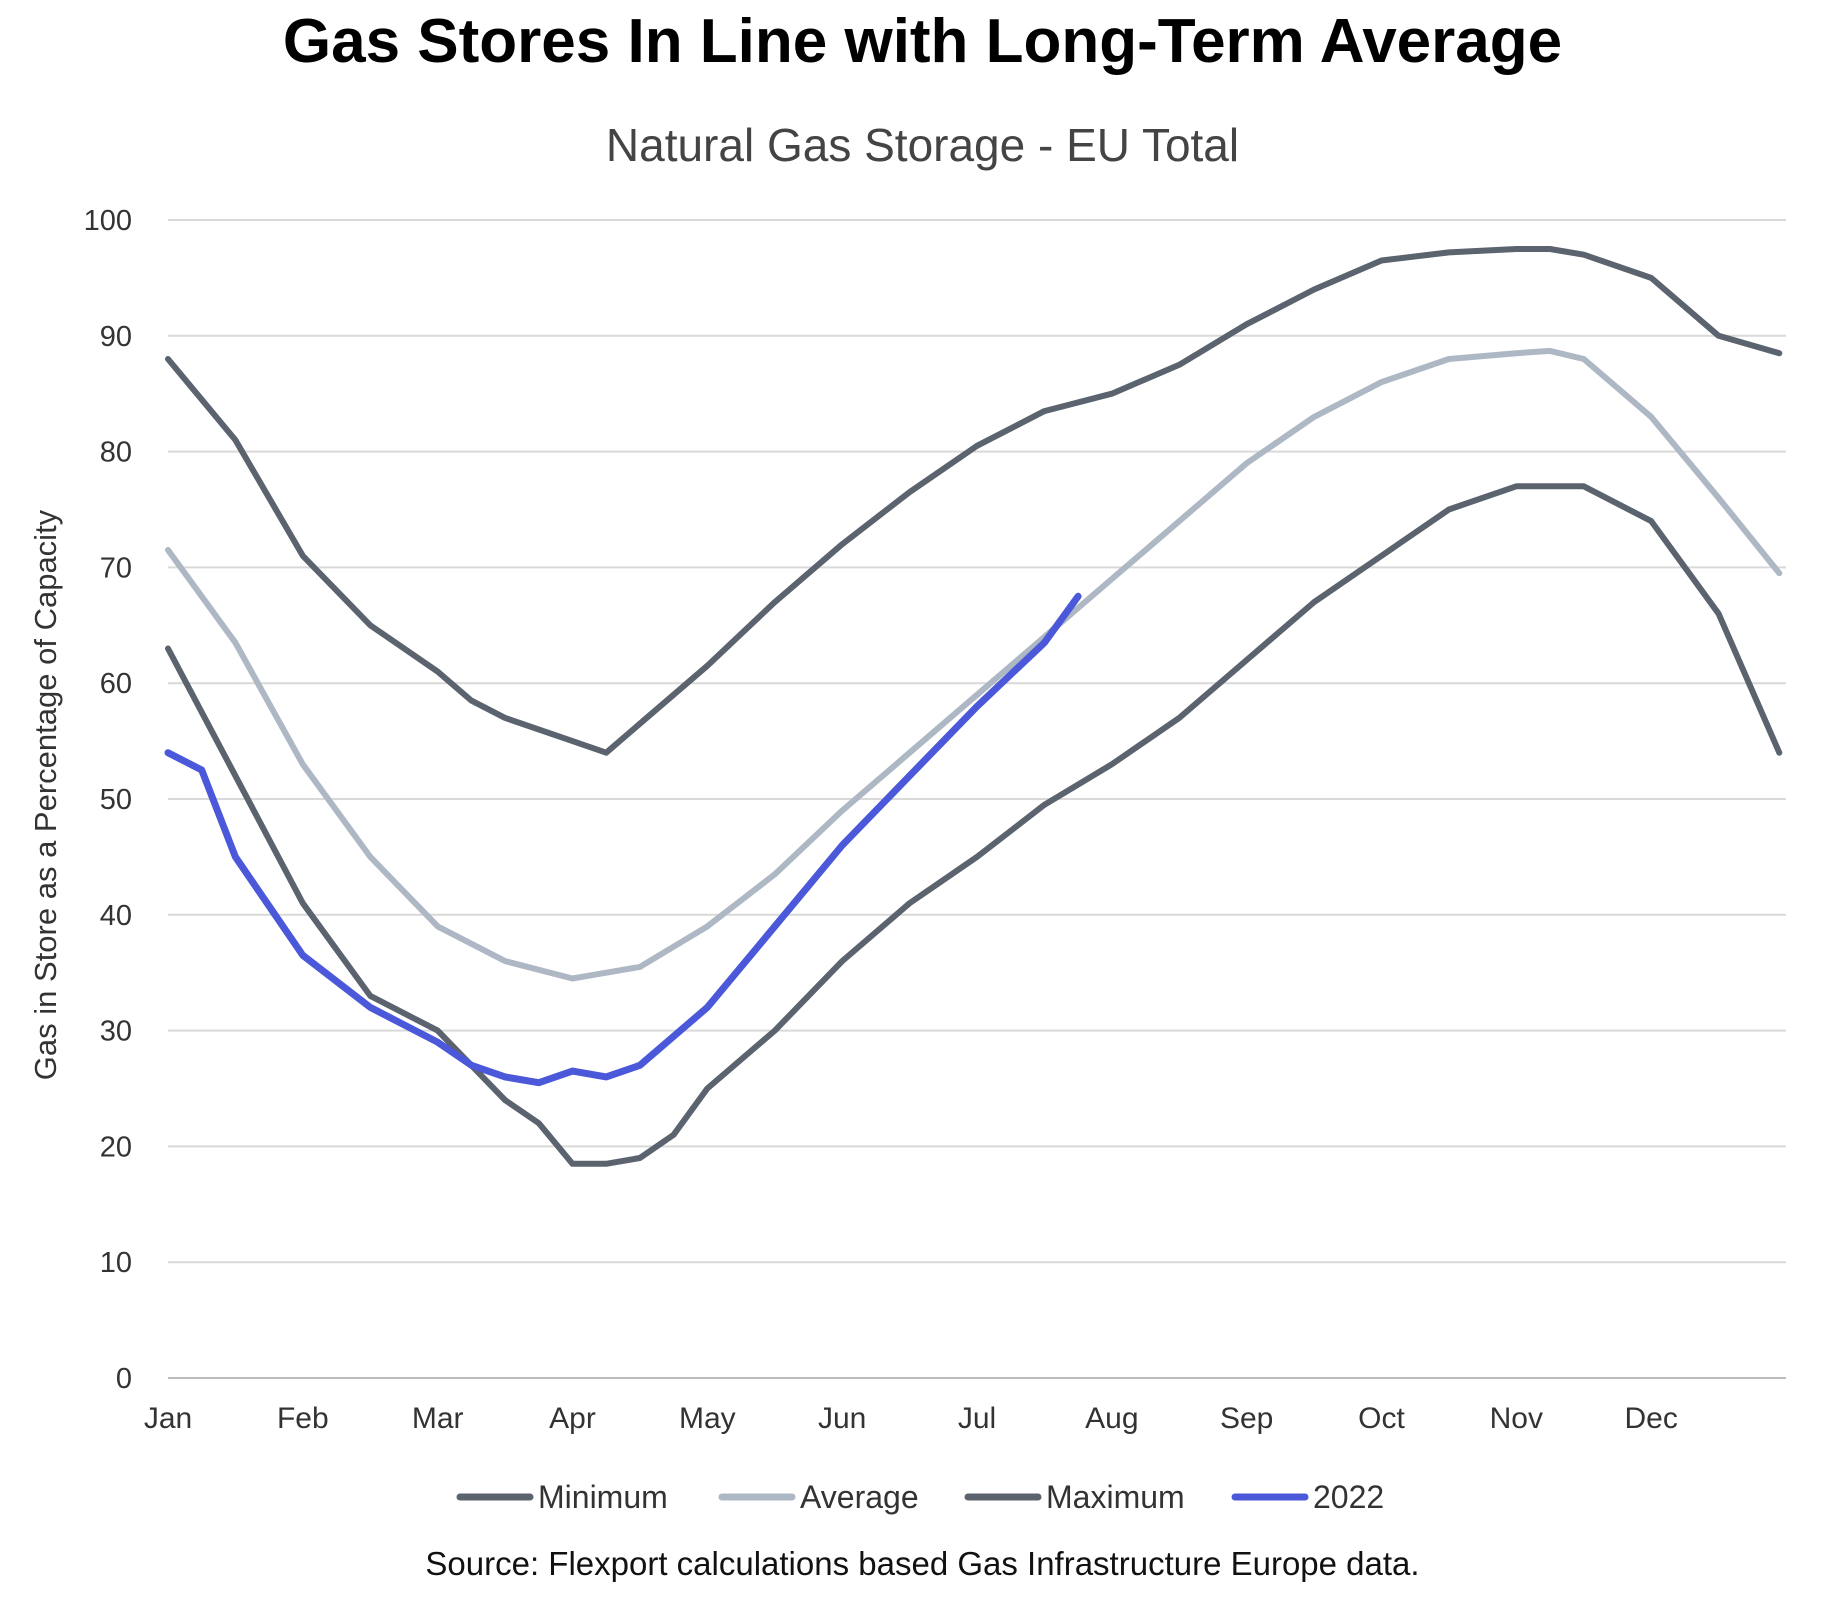 The width and height of the screenshot is (1845, 1598). I want to click on x-tick-label: Nov, so click(1516, 1418).